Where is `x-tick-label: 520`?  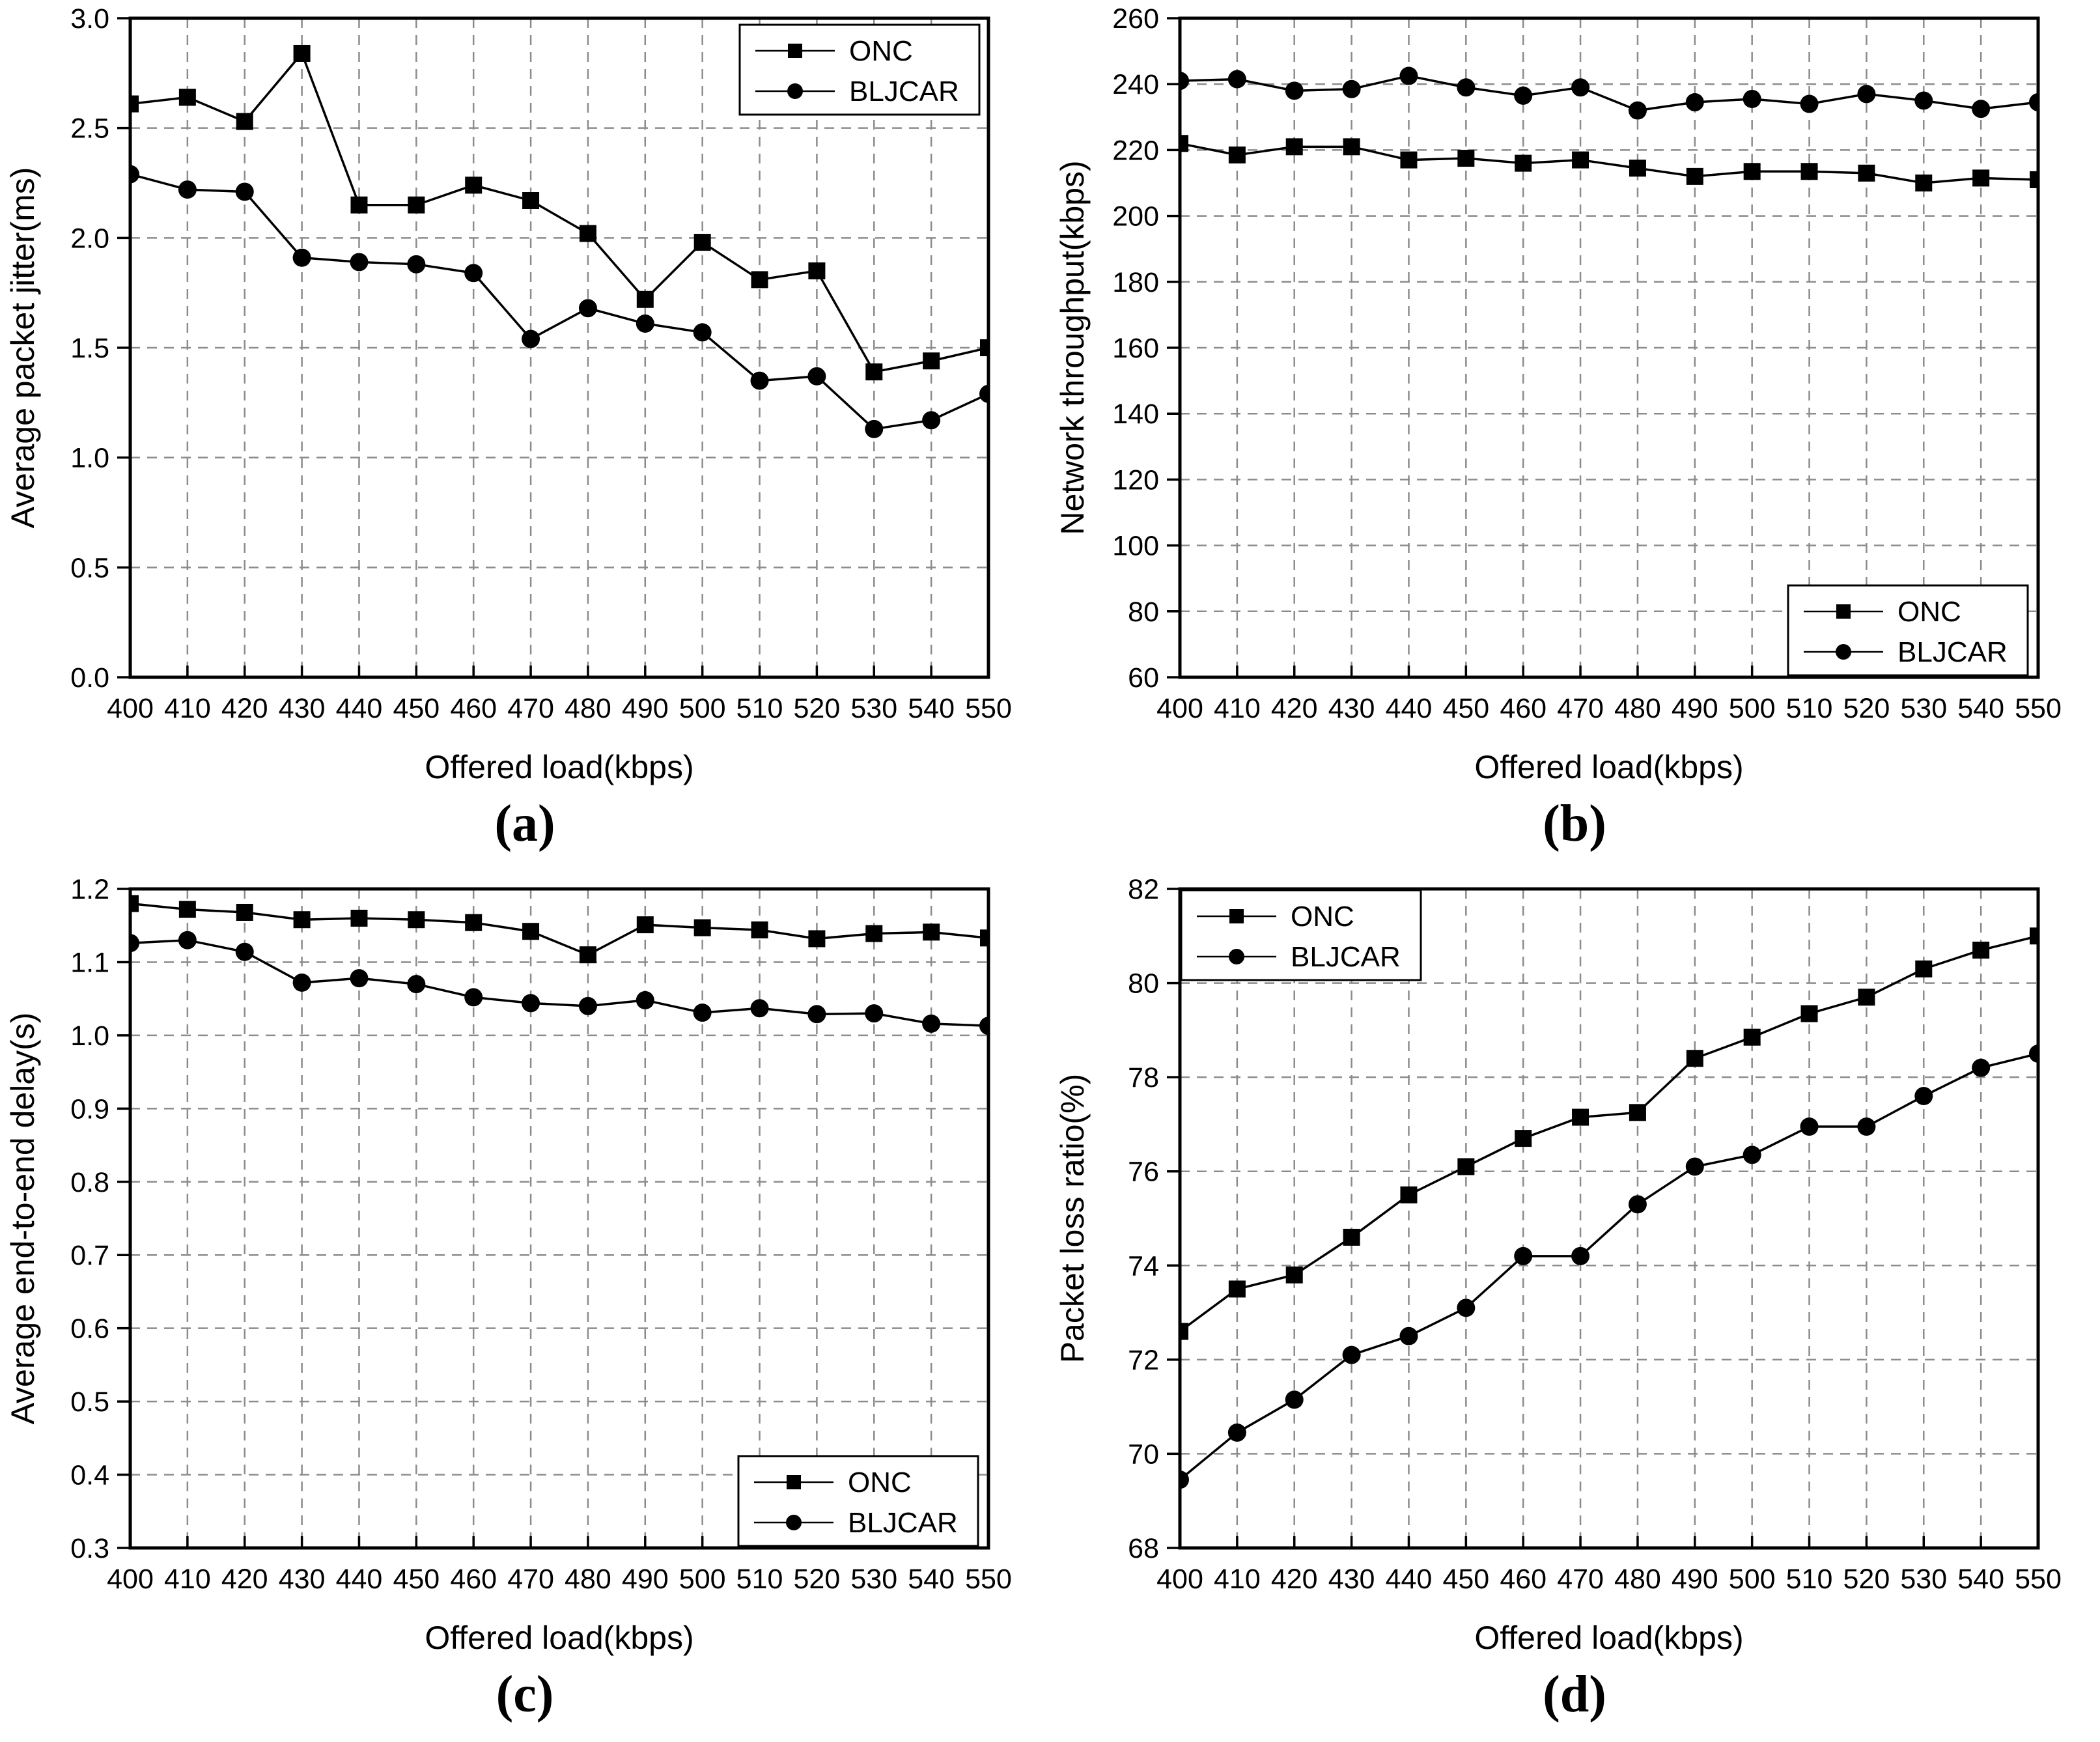 x-tick-label: 520 is located at coordinates (818, 708).